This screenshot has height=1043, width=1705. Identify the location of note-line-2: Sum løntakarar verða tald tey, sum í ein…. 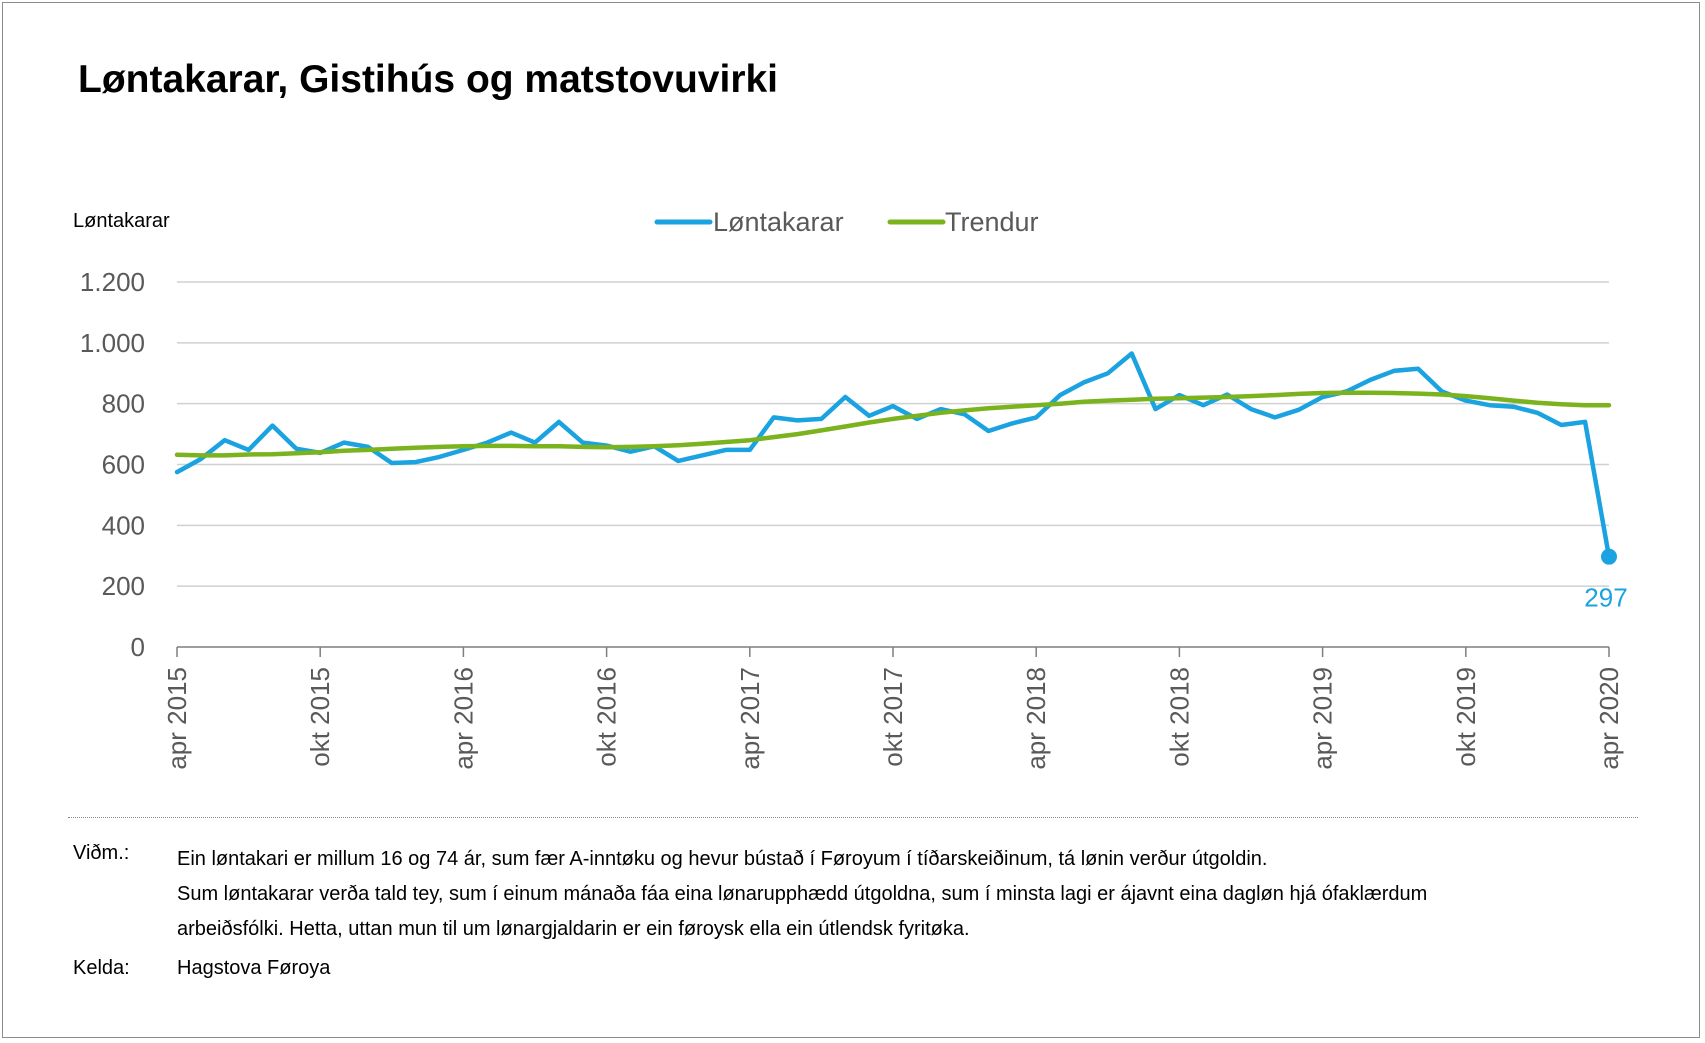
(802, 894).